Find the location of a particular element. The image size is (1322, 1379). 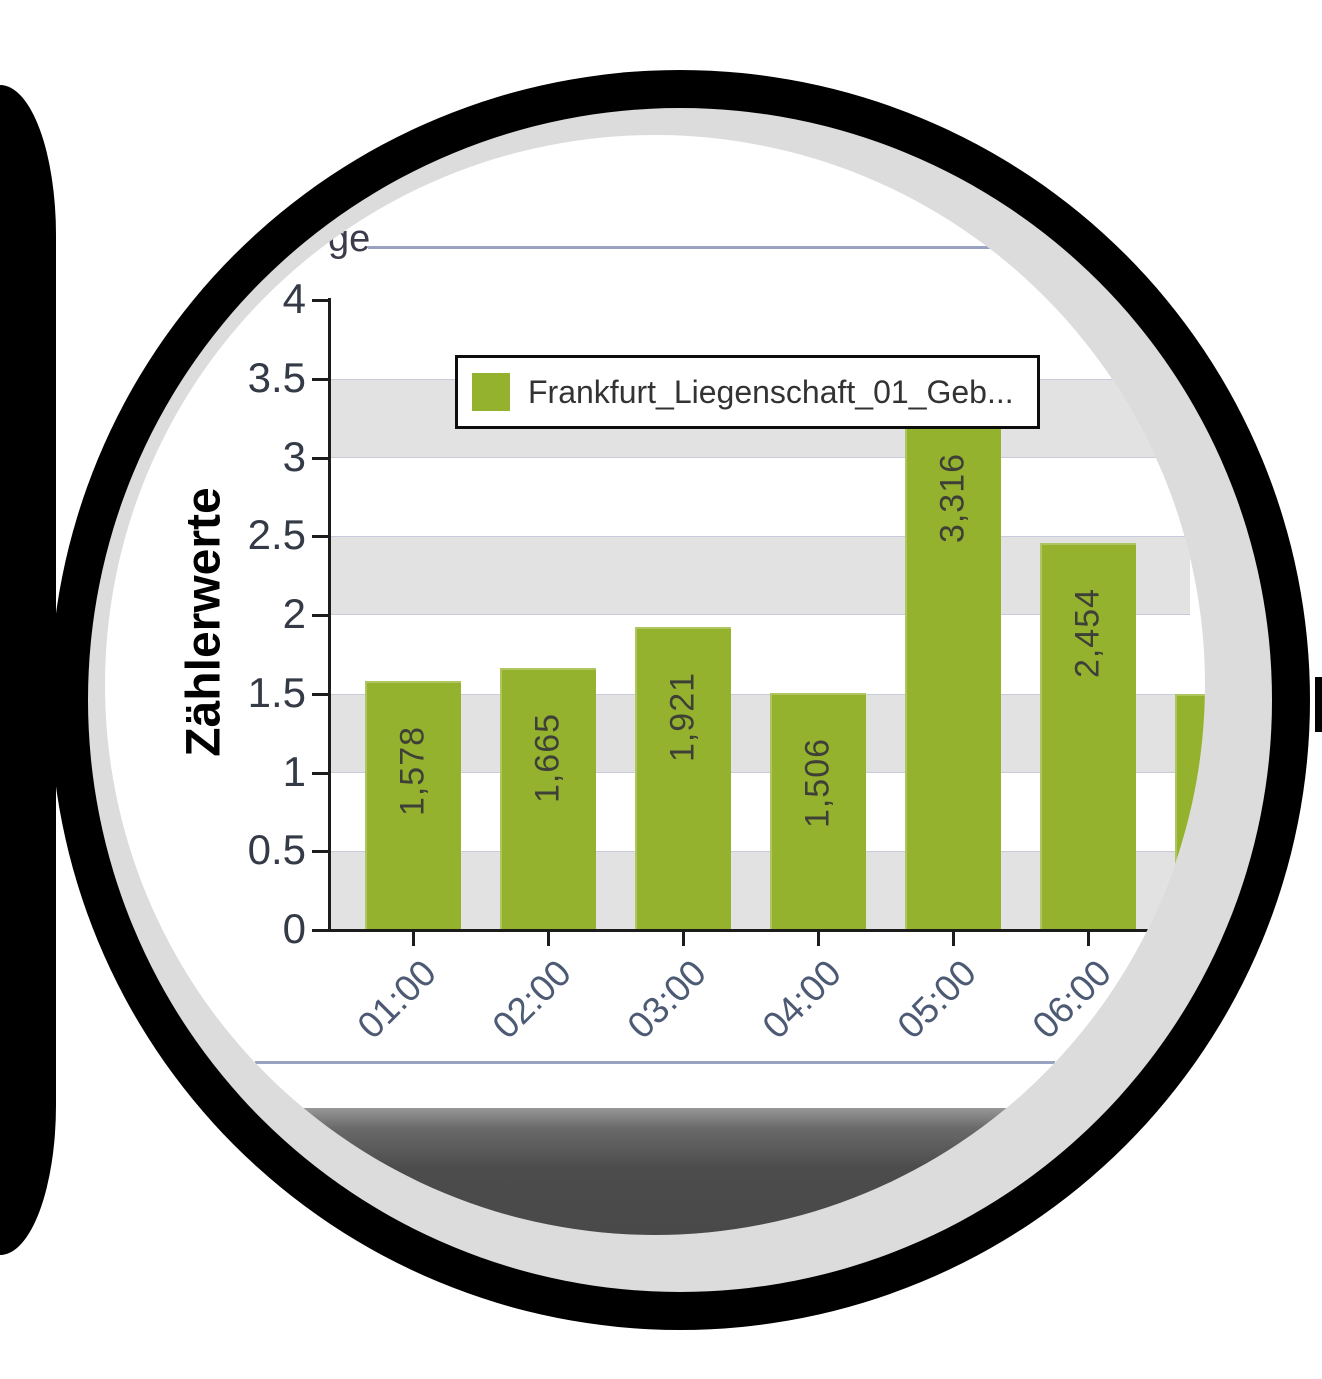

partial-title-text: ge is located at coordinates (349, 239).